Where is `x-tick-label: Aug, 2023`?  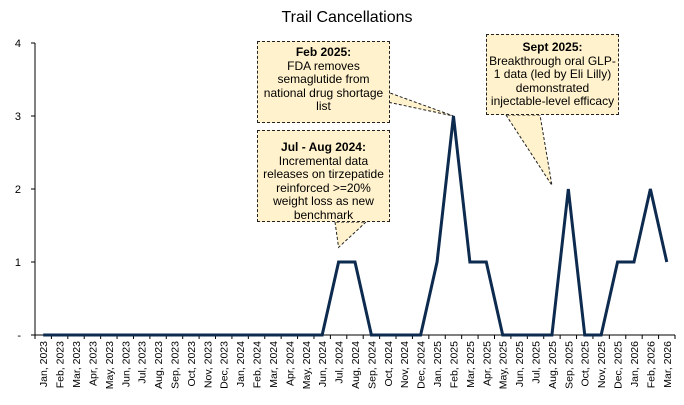 x-tick-label: Aug, 2023 is located at coordinates (159, 365).